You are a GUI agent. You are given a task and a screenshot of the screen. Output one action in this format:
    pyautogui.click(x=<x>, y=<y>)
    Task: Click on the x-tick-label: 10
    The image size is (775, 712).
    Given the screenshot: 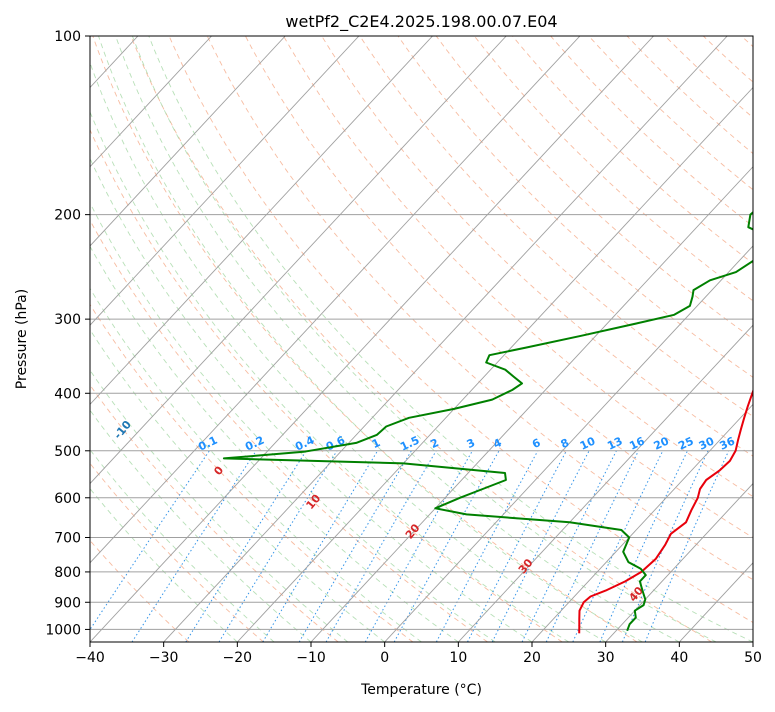 What is the action you would take?
    pyautogui.click(x=458, y=658)
    